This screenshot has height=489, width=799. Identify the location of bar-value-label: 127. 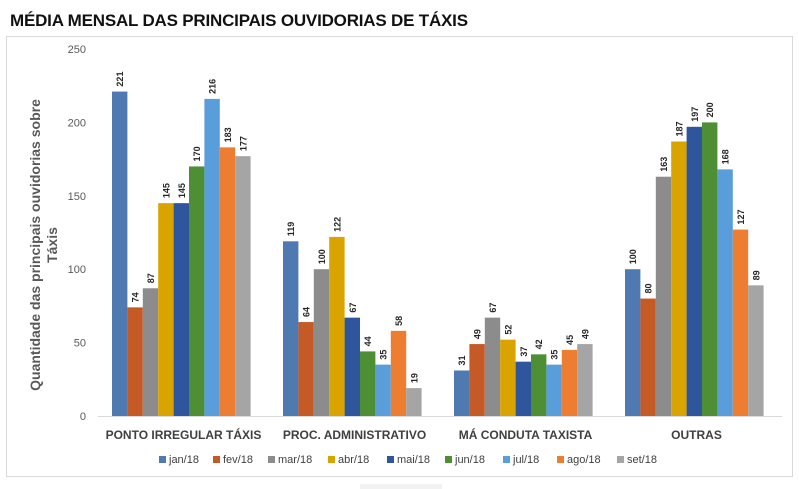
(741, 217).